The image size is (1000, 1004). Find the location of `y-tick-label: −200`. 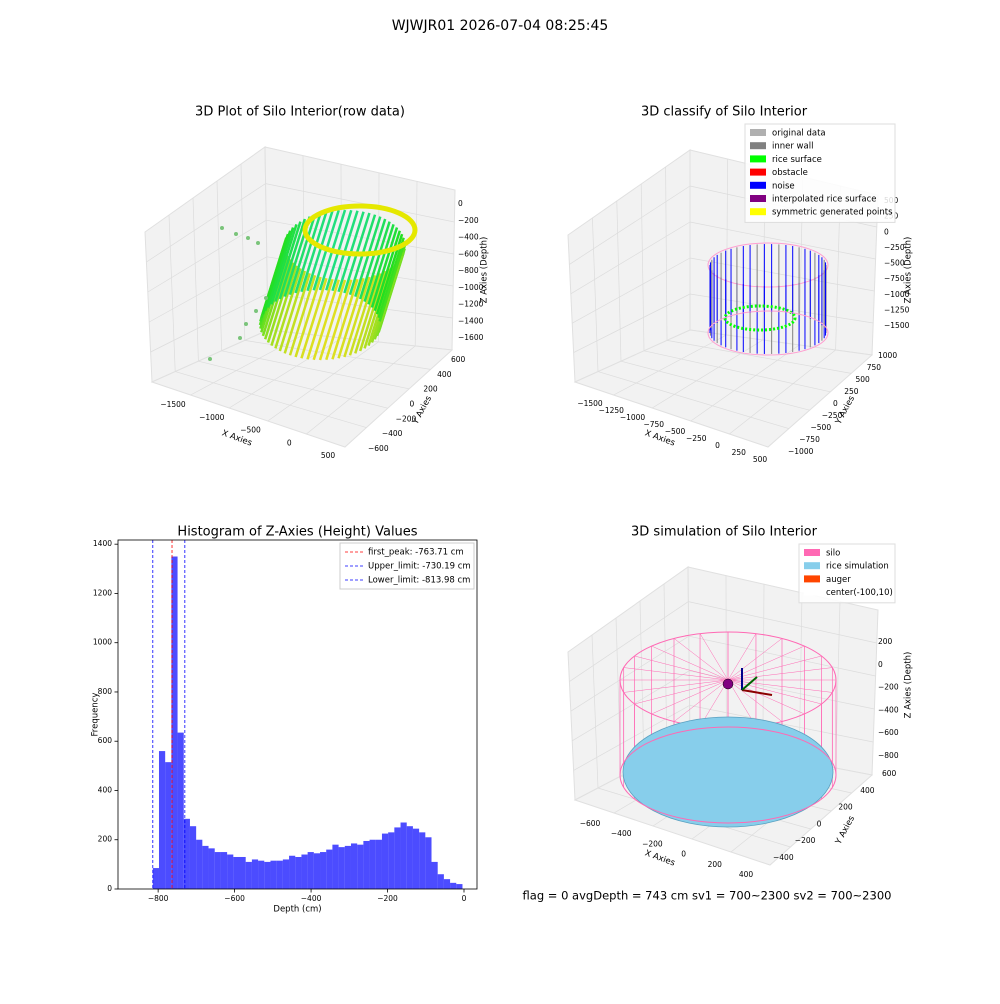

y-tick-label: −200 is located at coordinates (805, 840).